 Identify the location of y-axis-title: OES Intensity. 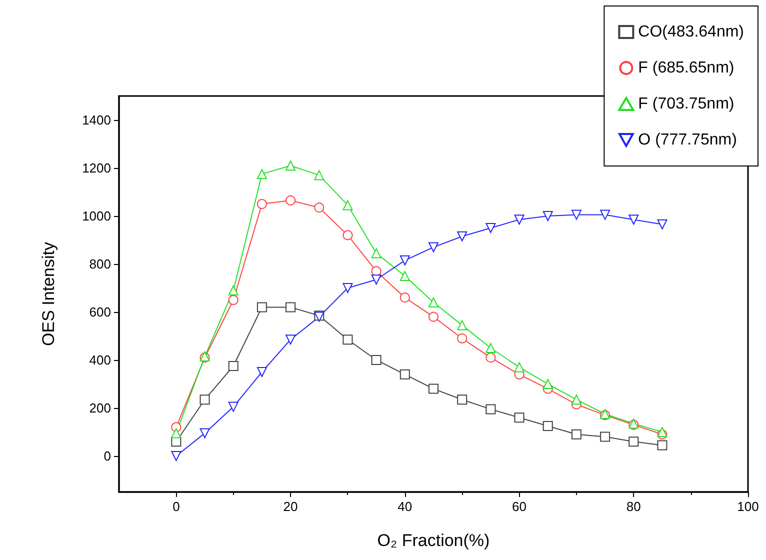
(48, 294).